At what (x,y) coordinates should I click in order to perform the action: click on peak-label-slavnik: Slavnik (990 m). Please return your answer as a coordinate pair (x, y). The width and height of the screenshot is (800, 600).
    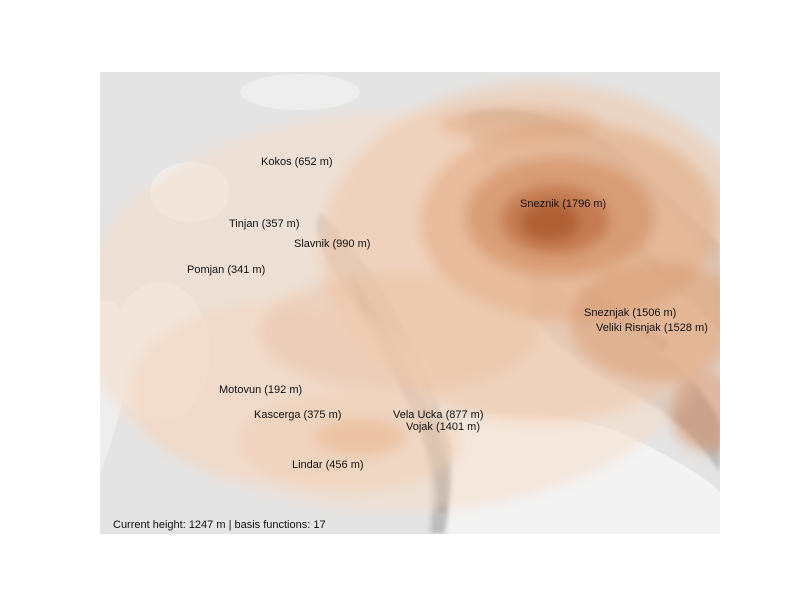
    Looking at the image, I should click on (332, 244).